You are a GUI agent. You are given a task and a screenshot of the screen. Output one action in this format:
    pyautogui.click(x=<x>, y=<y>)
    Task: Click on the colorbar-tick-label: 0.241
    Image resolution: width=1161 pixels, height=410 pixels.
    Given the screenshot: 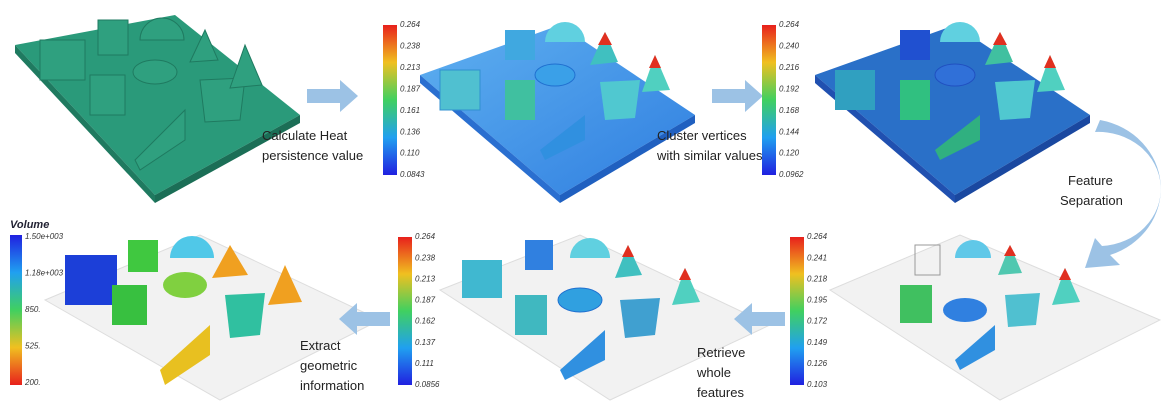 What is the action you would take?
    pyautogui.click(x=817, y=257)
    